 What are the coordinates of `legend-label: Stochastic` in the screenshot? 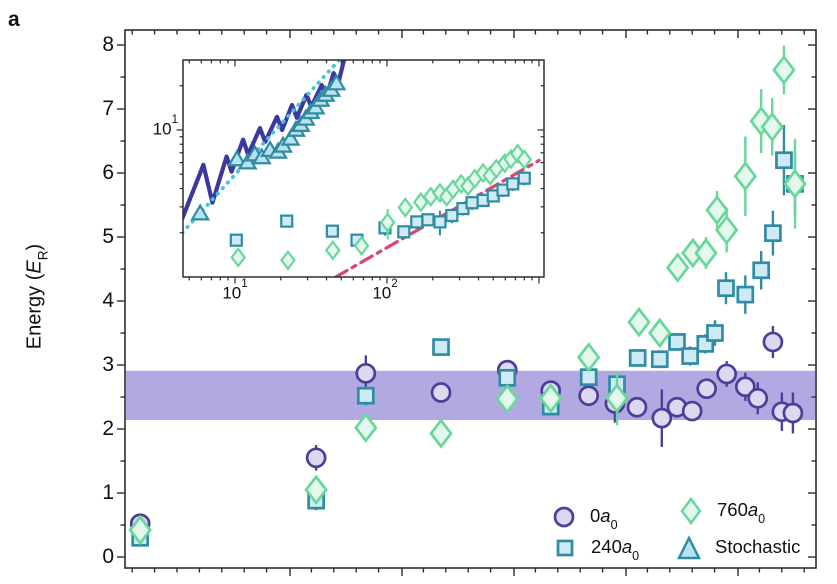 It's located at (758, 546).